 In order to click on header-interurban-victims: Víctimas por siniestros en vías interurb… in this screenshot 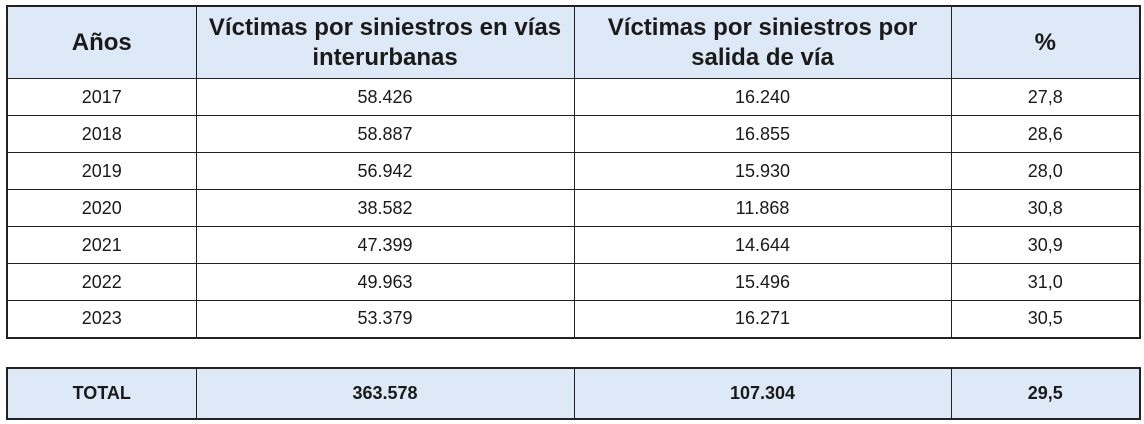, I will do `click(385, 42)`.